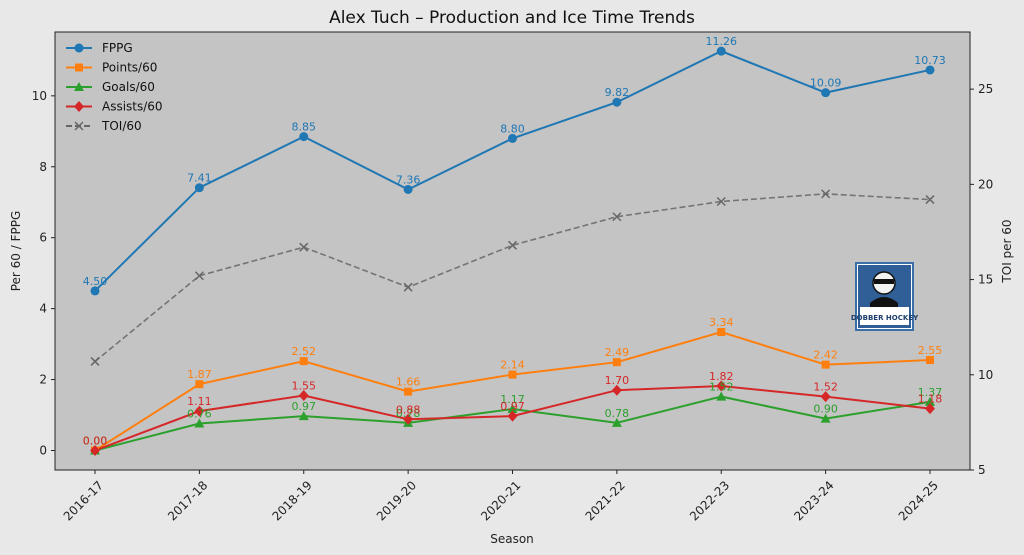 The width and height of the screenshot is (1024, 555). Describe the element at coordinates (129, 68) in the screenshot. I see `legend-label-points-60: Points/60` at that location.